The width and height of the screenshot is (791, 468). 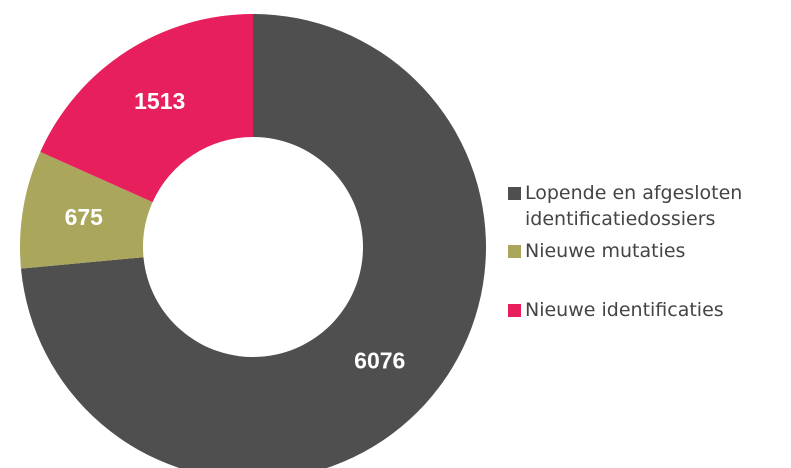 I want to click on data-label: 675, so click(x=84, y=217).